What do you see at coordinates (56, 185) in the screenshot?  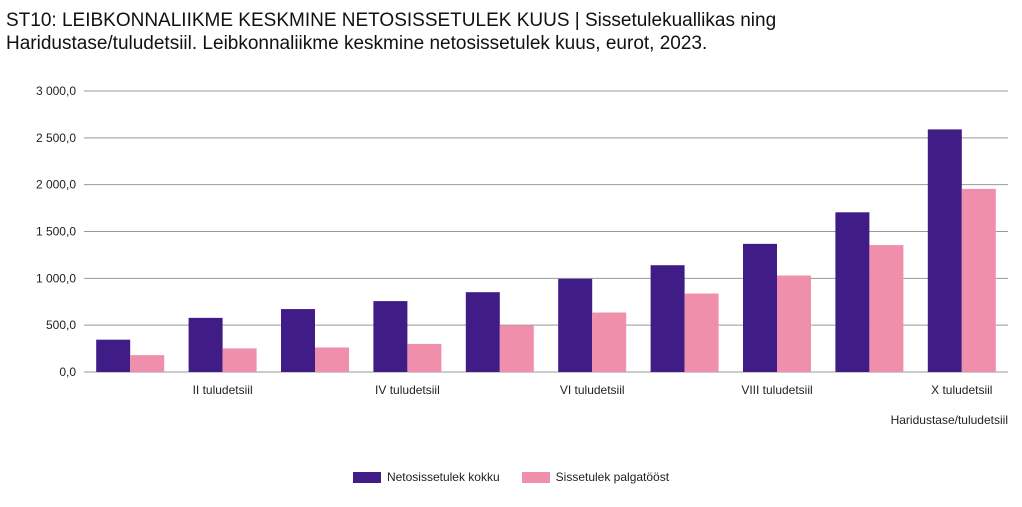 I see `y-tick-label-4: 2 000,0` at bounding box center [56, 185].